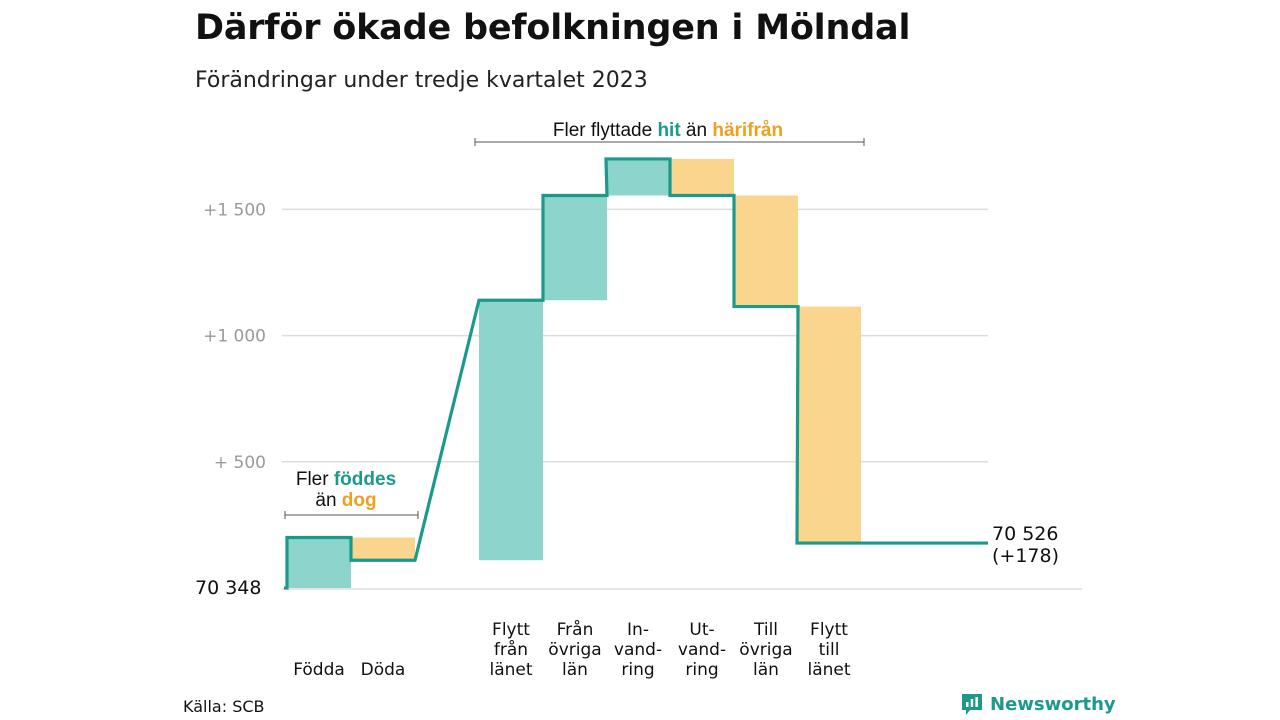 The height and width of the screenshot is (720, 1280). What do you see at coordinates (319, 670) in the screenshot?
I see `category-label: Födda` at bounding box center [319, 670].